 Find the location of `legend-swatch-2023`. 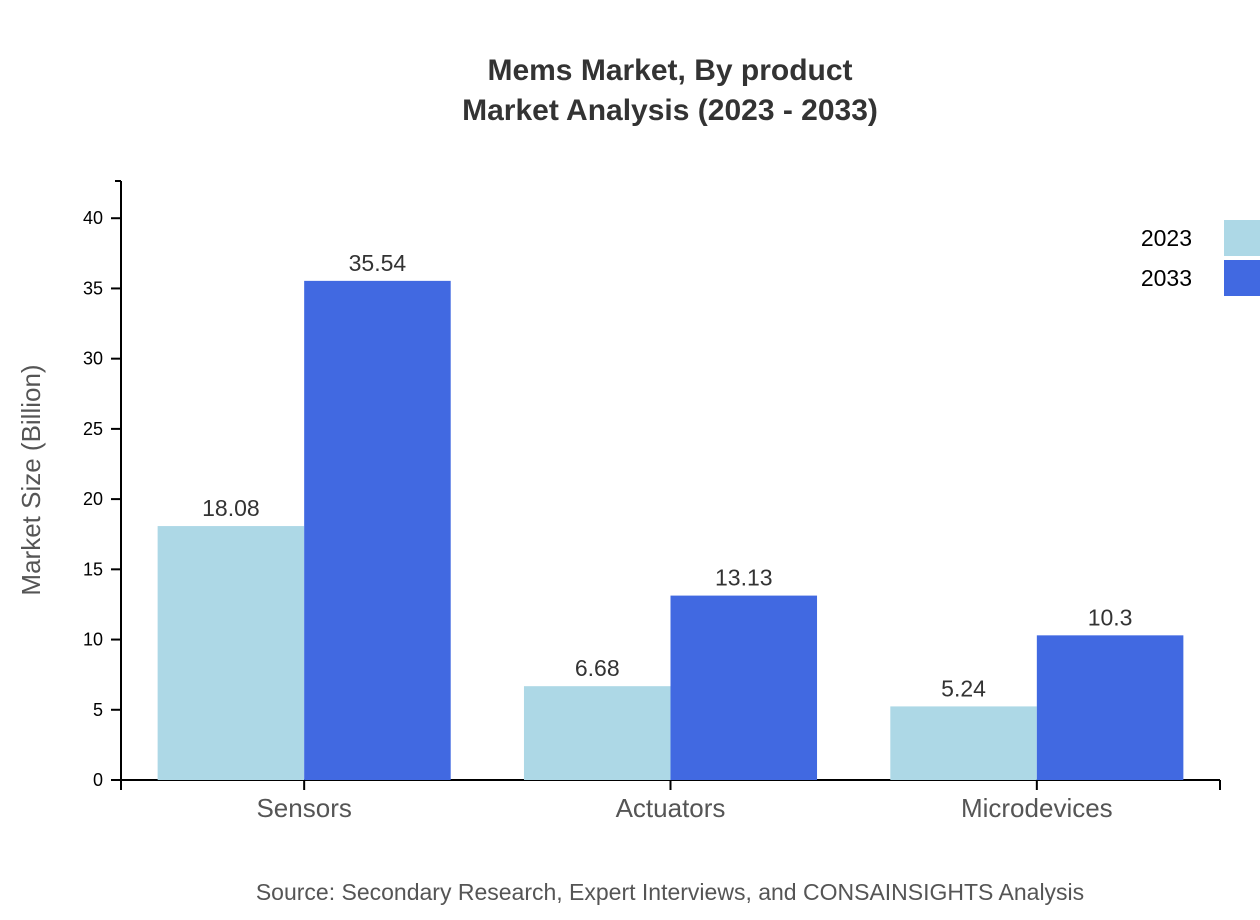

legend-swatch-2023 is located at coordinates (1242, 238).